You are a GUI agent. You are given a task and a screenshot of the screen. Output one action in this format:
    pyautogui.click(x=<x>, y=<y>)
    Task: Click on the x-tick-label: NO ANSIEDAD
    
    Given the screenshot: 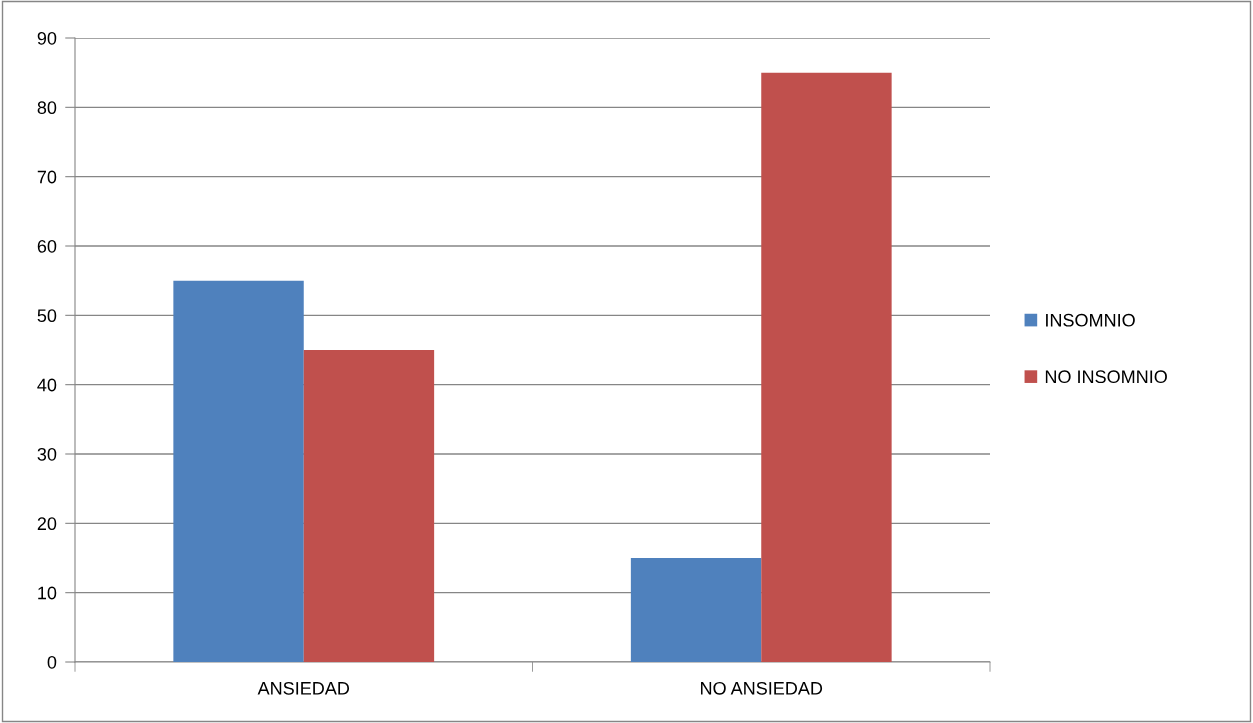 What is the action you would take?
    pyautogui.click(x=762, y=688)
    